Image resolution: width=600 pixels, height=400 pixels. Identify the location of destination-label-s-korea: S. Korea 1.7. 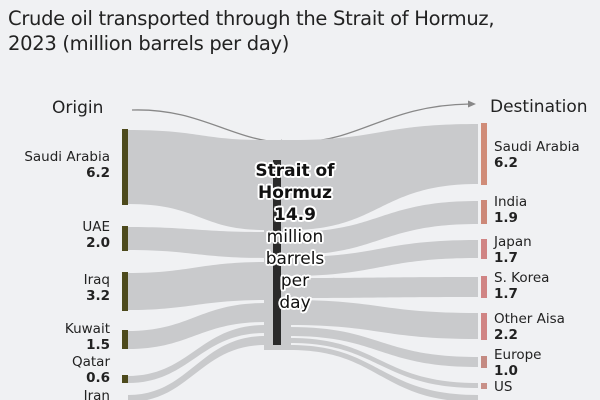
(521, 286).